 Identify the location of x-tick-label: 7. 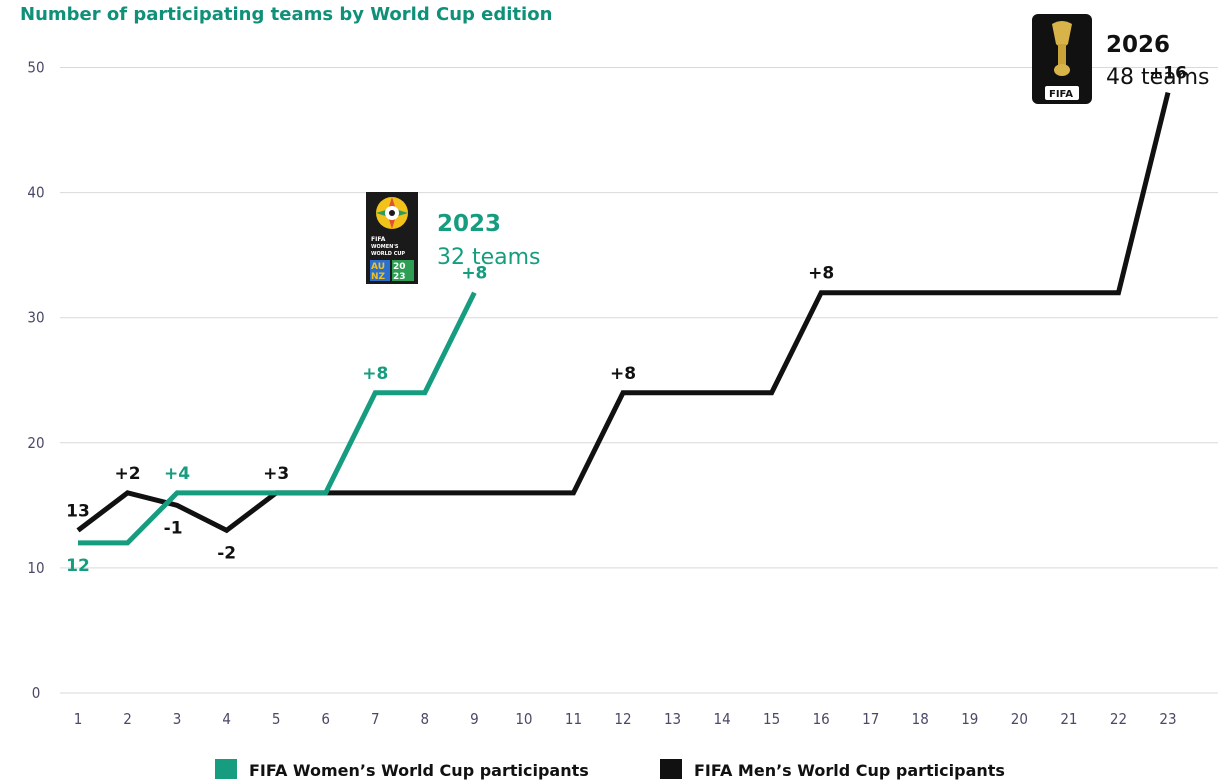
(375, 719).